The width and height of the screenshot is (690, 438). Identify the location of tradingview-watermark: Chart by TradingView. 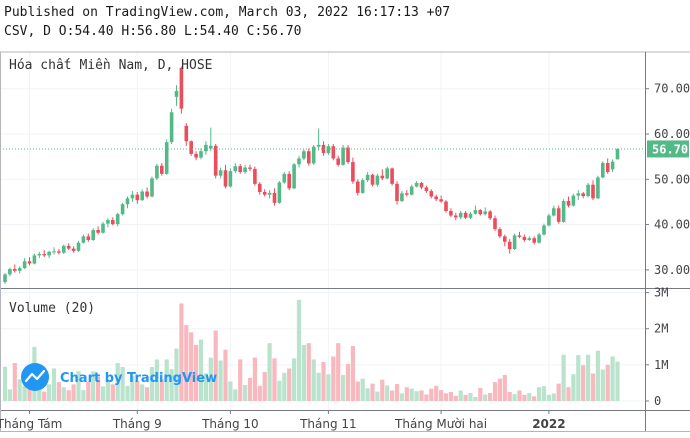
(119, 377).